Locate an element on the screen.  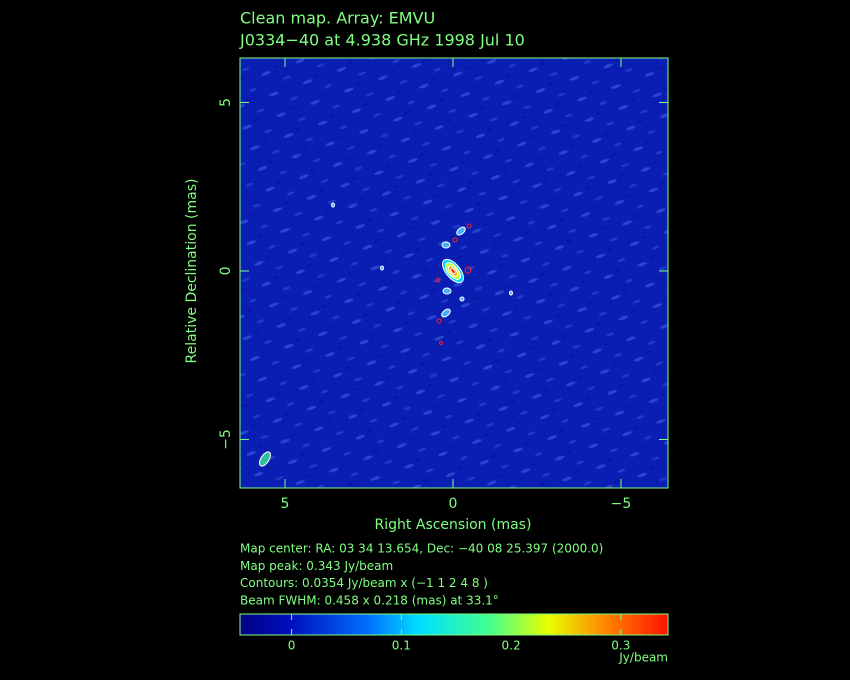
note-line: Contours: 0.0354 Jy/beam x (−1 1 2 4 8 ) is located at coordinates (364, 583).